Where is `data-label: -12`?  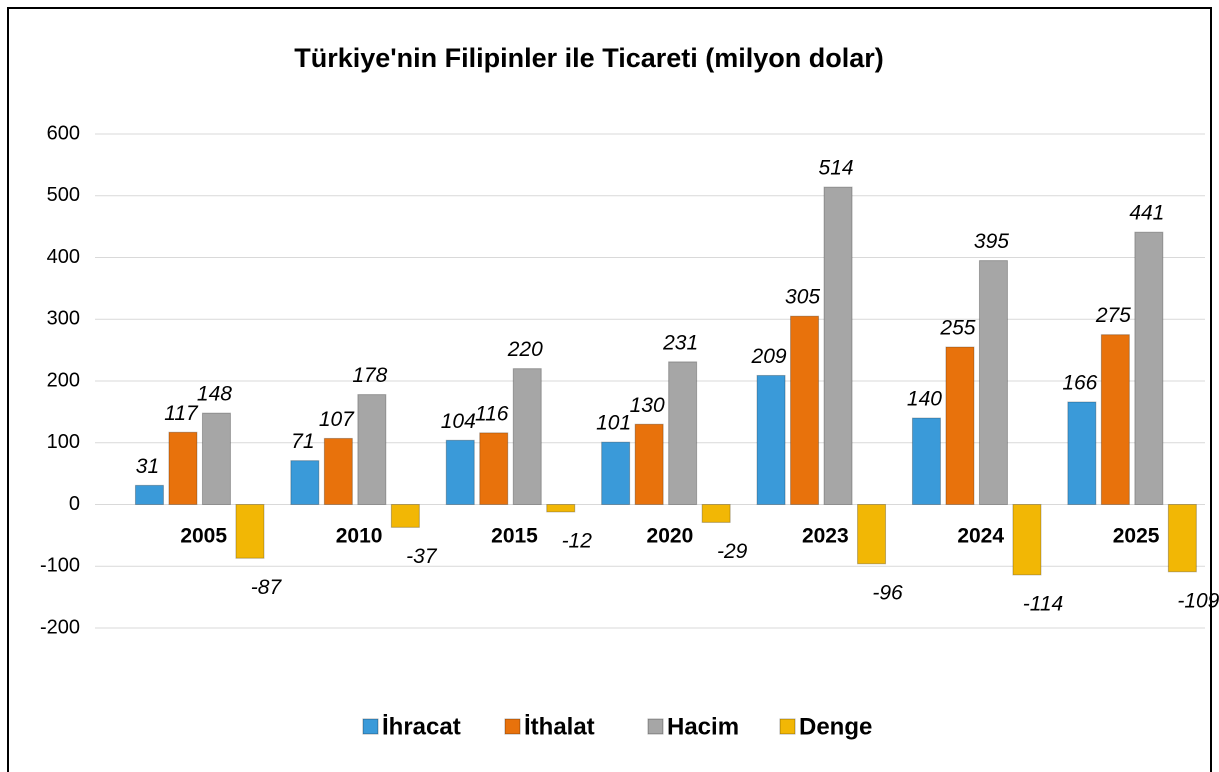
data-label: -12 is located at coordinates (577, 540).